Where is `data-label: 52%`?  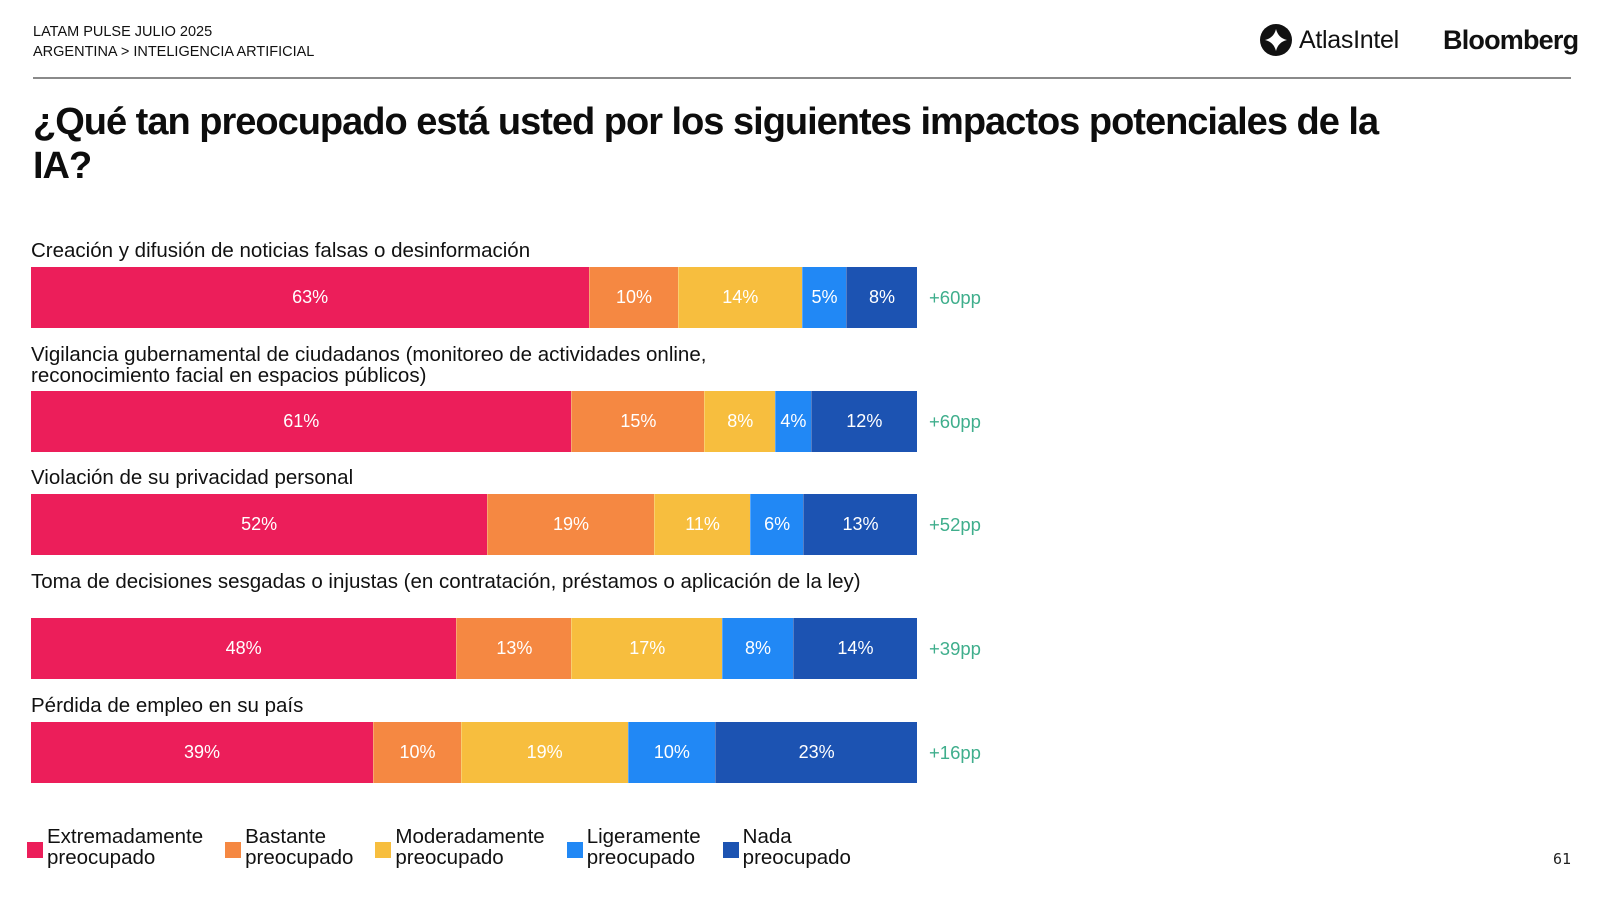
data-label: 52% is located at coordinates (259, 524).